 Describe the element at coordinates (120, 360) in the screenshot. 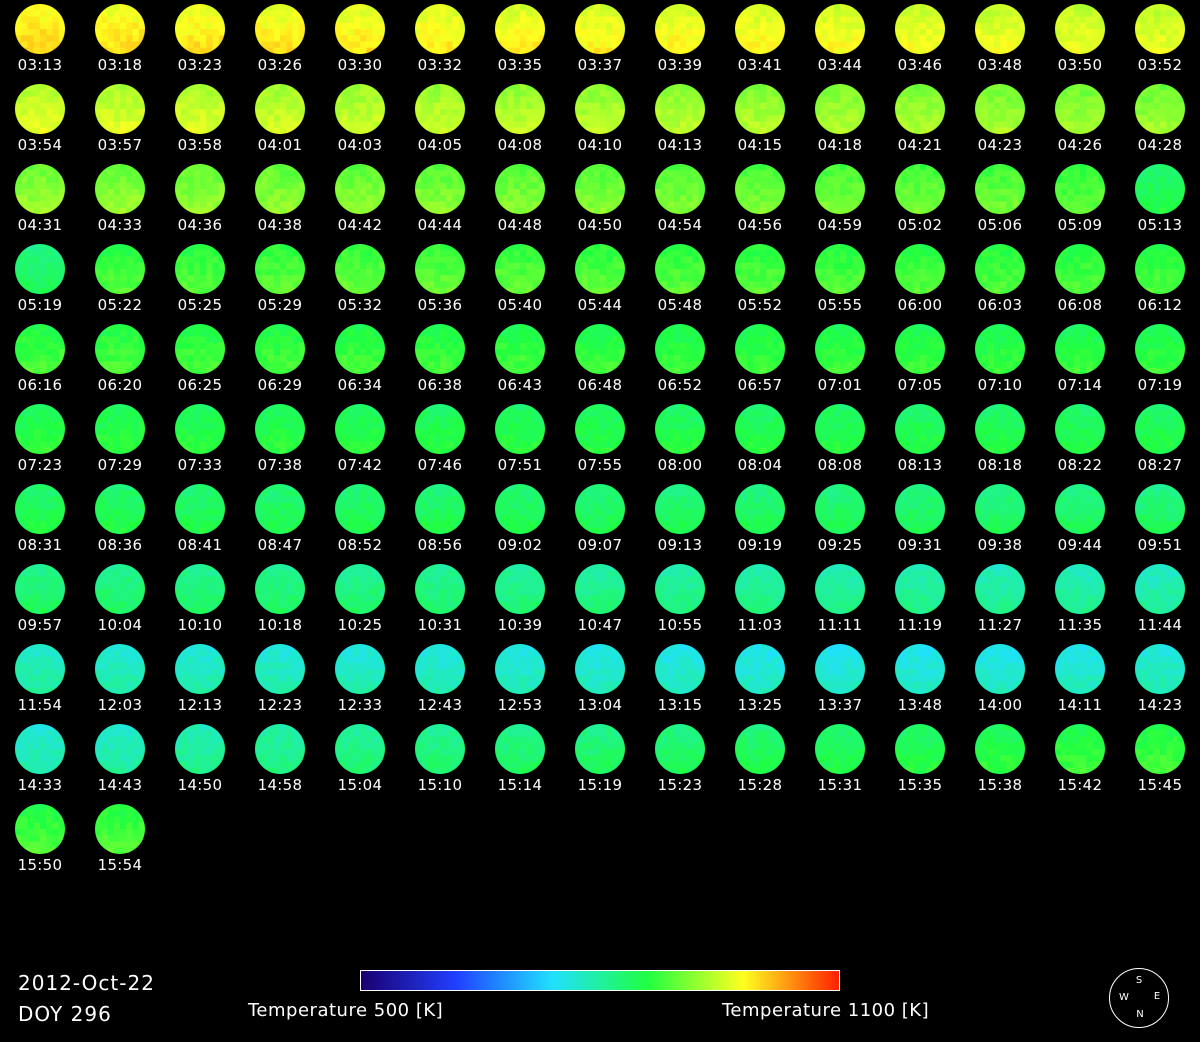

I see `temperature-disk-item: 06:20` at that location.